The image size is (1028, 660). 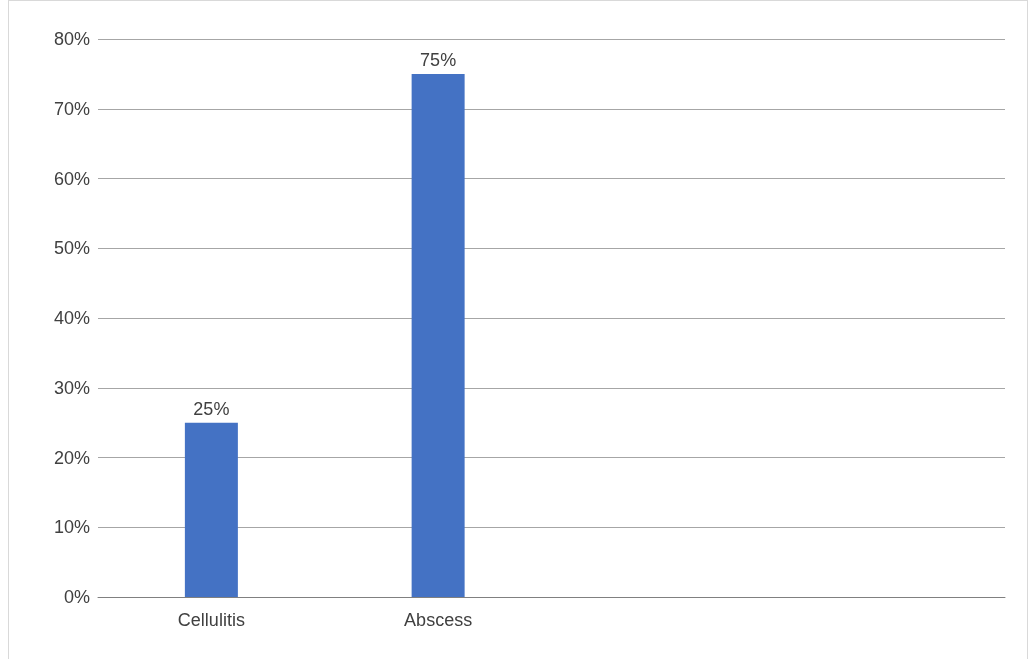 What do you see at coordinates (438, 620) in the screenshot?
I see `x-tick-label: Abscess` at bounding box center [438, 620].